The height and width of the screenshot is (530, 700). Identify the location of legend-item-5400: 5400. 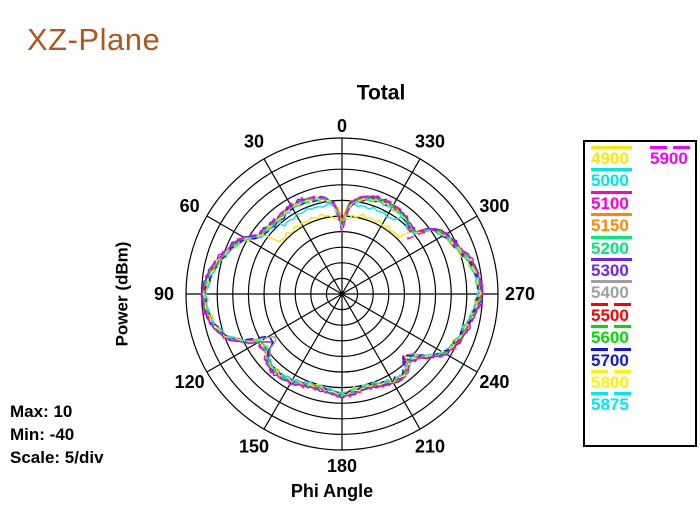
(611, 290).